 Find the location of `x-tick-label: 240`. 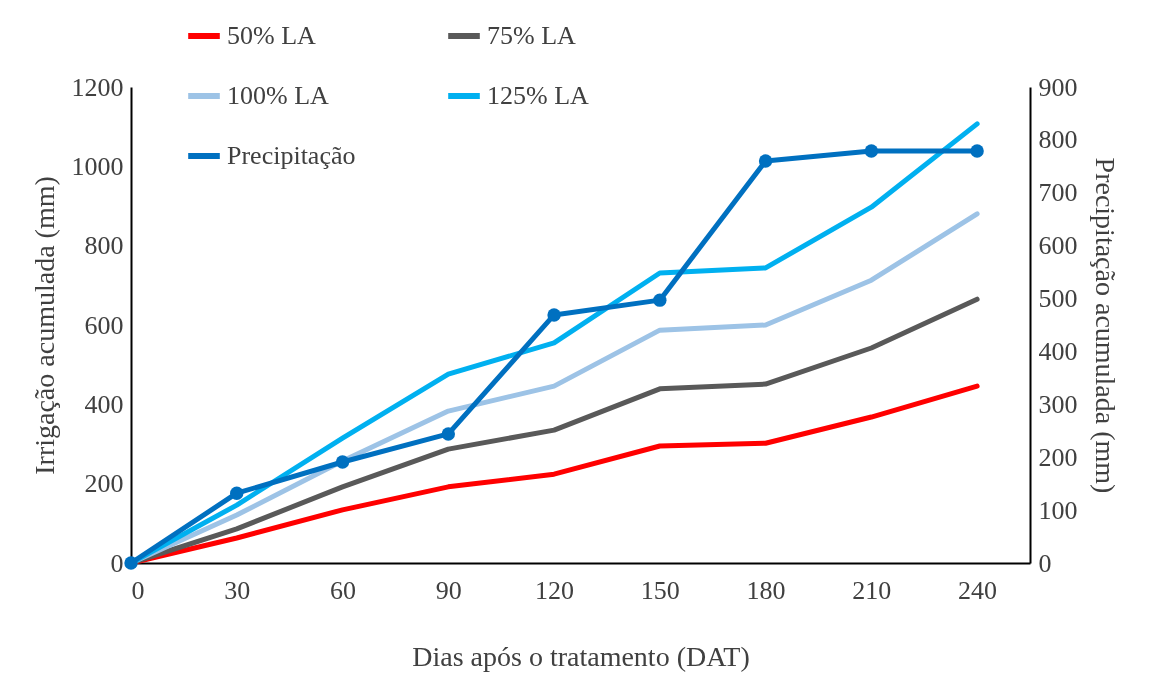

x-tick-label: 240 is located at coordinates (978, 590).